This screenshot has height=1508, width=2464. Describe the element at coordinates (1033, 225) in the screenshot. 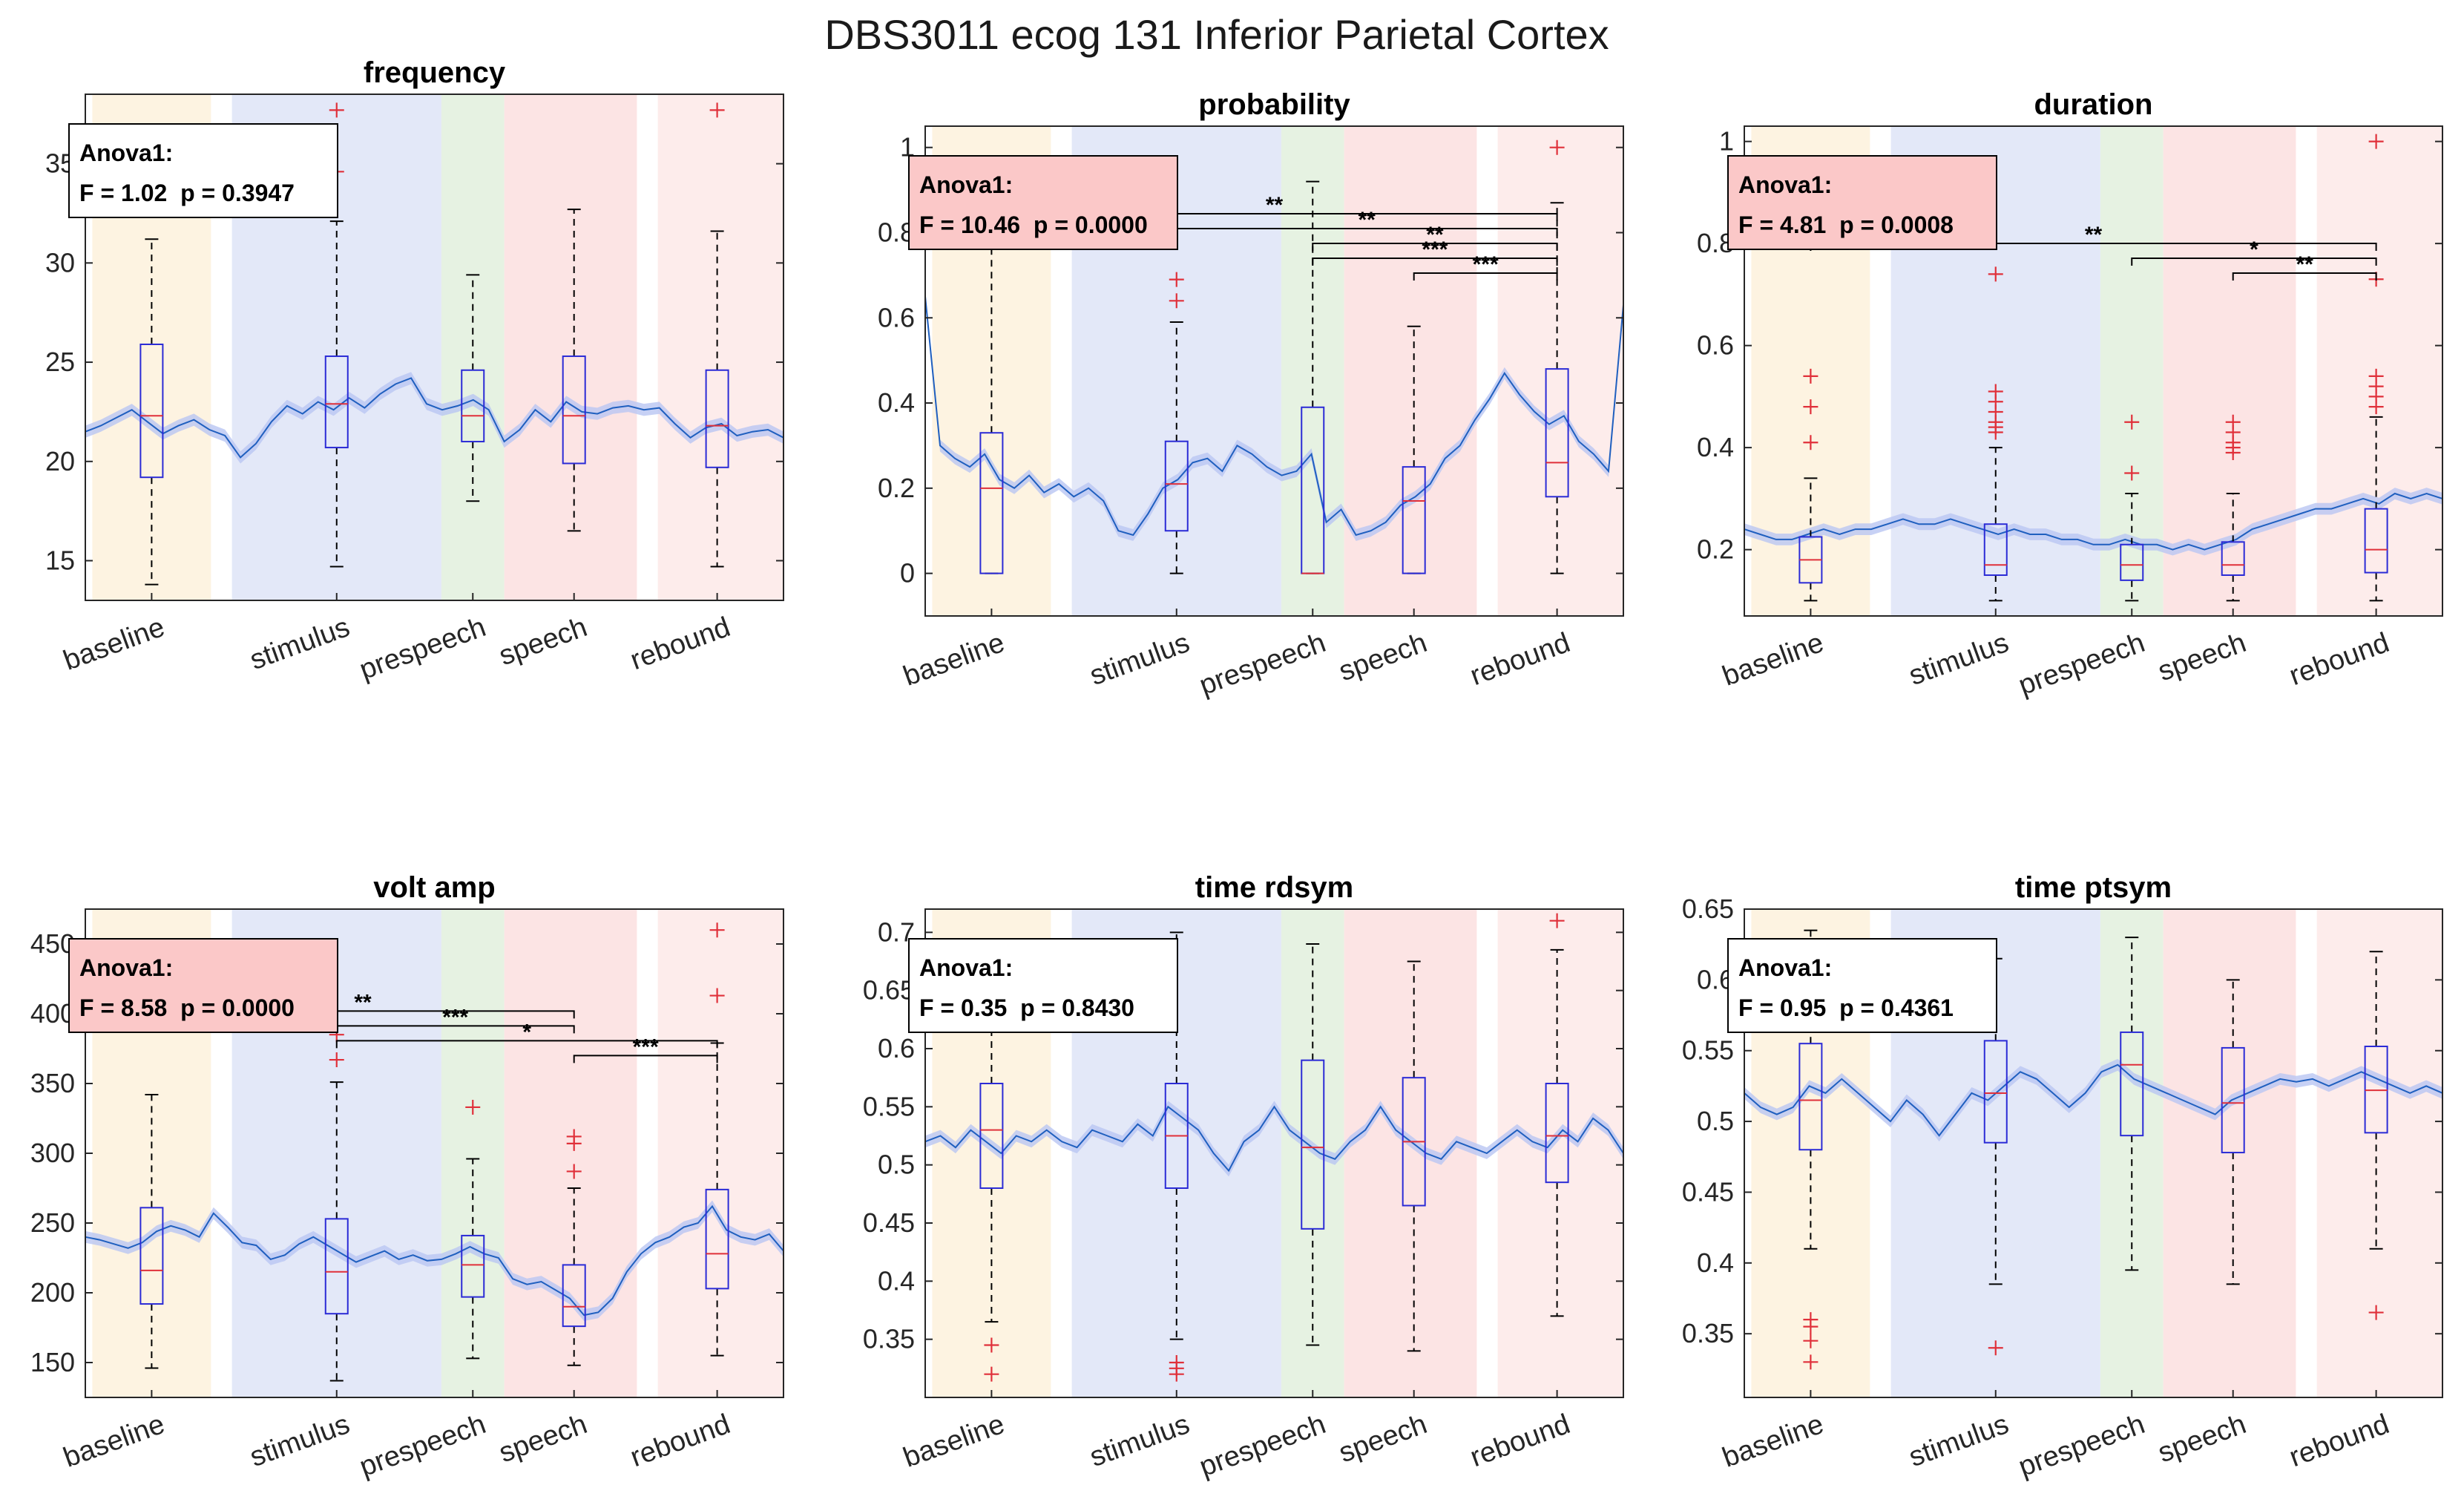

I see `anova-stat: F = 10.46 p = 0.0000` at that location.